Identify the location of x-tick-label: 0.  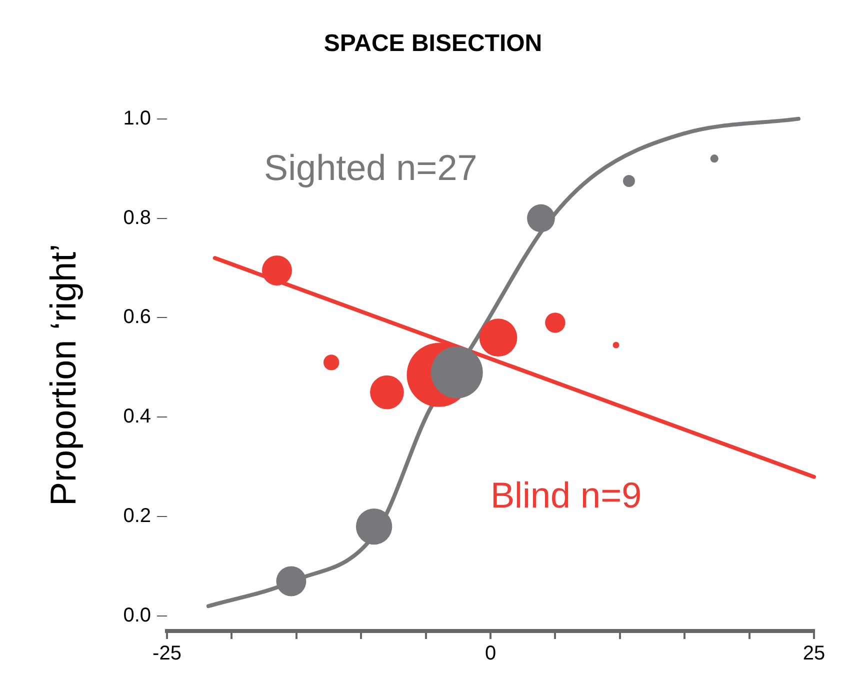
(490, 653).